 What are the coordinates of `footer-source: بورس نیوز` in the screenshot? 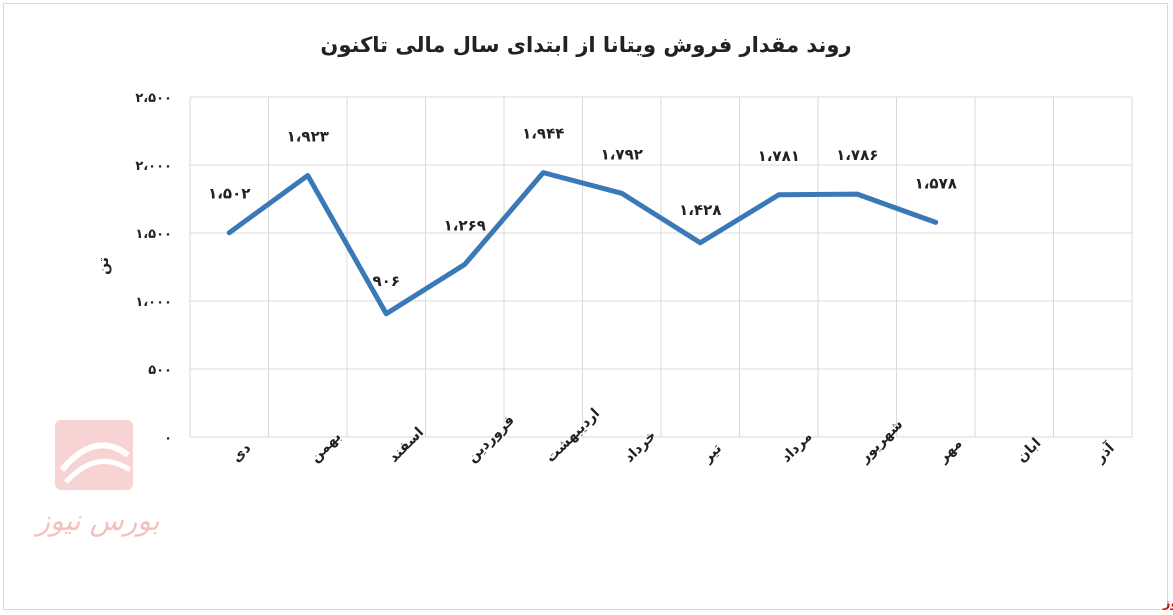 It's located at (1167, 603).